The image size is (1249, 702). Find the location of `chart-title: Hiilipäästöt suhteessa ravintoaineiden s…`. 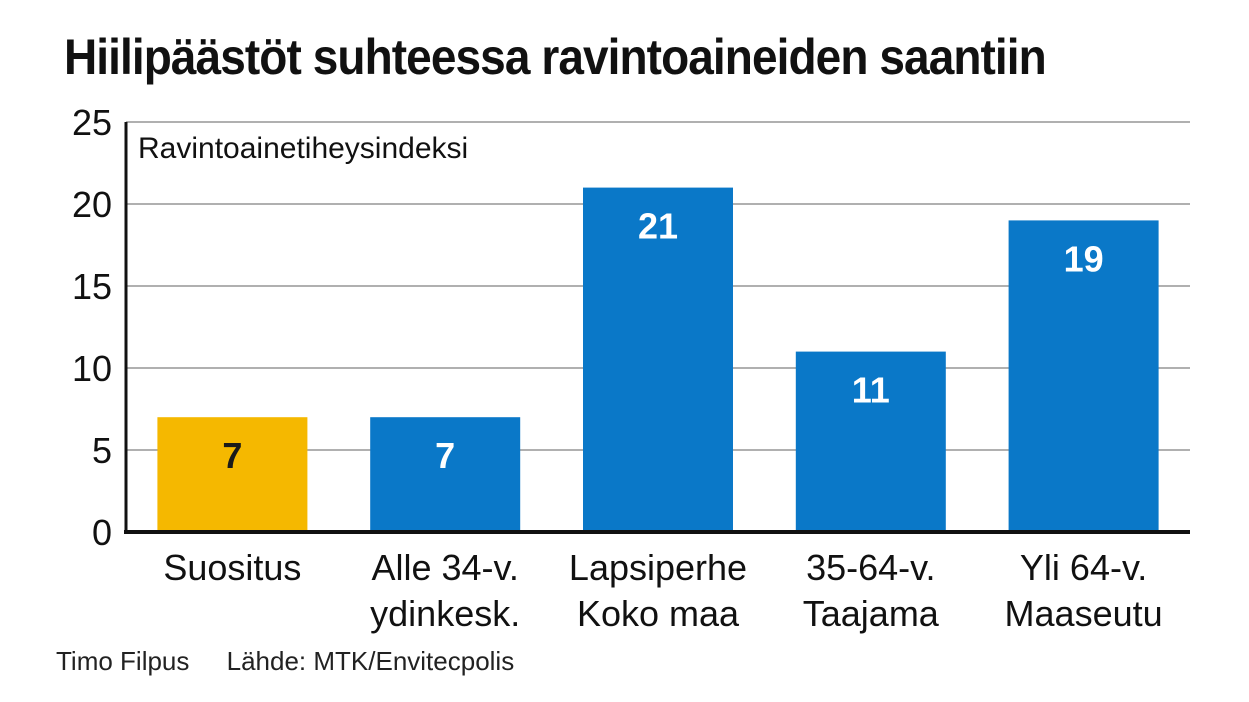

chart-title: Hiilipäästöt suhteessa ravintoaineiden s… is located at coordinates (555, 57).